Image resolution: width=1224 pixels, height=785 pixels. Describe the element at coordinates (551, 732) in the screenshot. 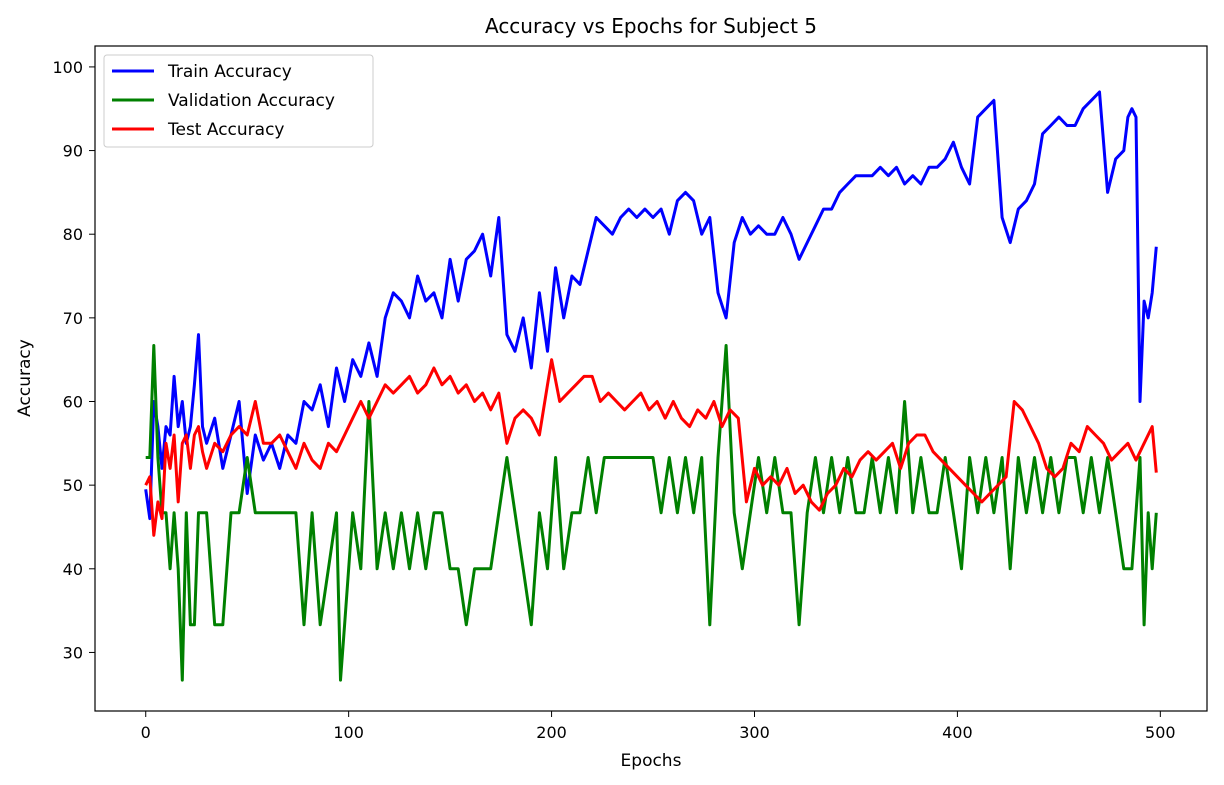

I see `x-tick-label: 200` at that location.